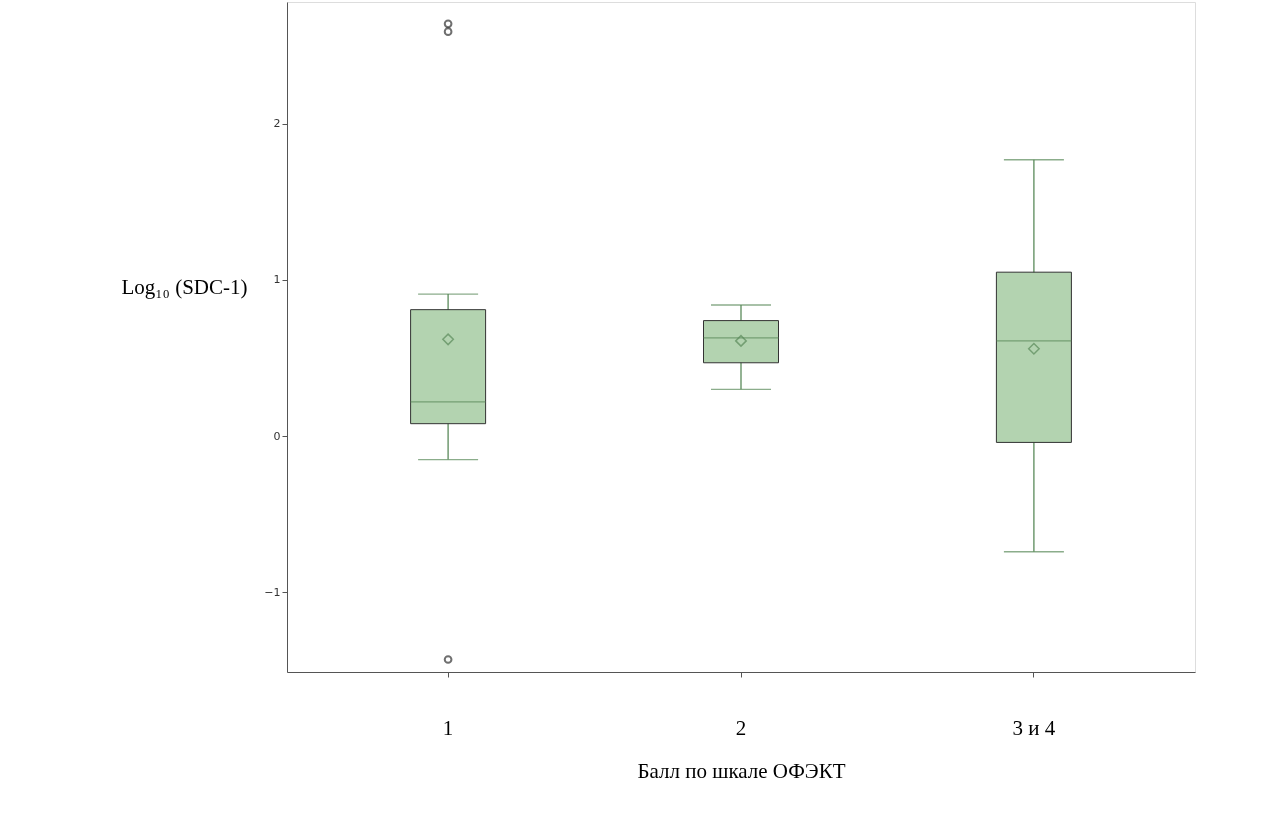  I want to click on y-tick-label: −1, so click(272, 592).